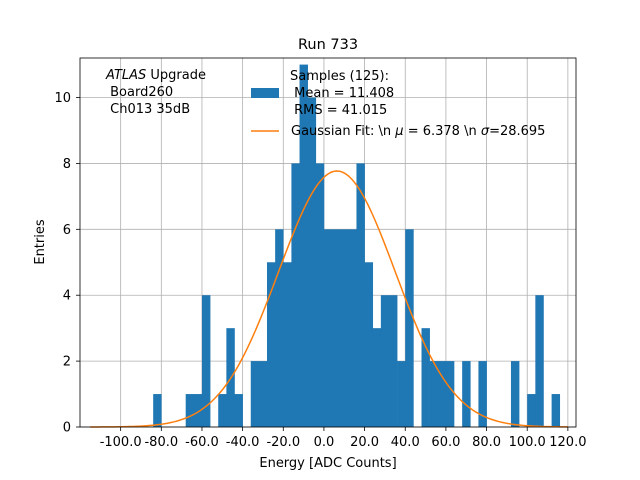 Image resolution: width=640 pixels, height=480 pixels. I want to click on x-tick-label: 20.0, so click(364, 442).